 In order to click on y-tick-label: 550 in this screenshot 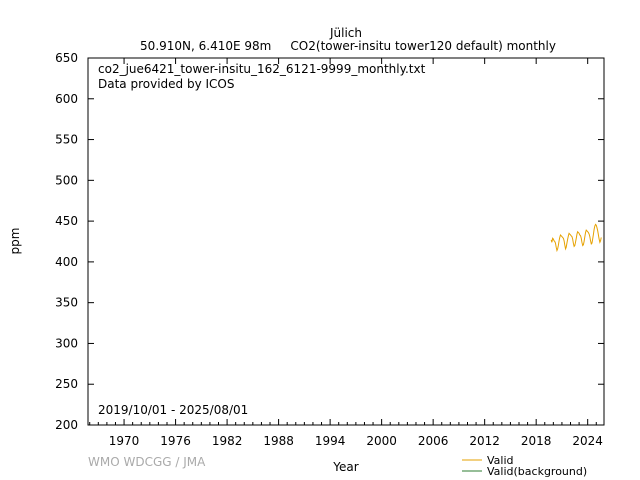, I will do `click(66, 140)`.